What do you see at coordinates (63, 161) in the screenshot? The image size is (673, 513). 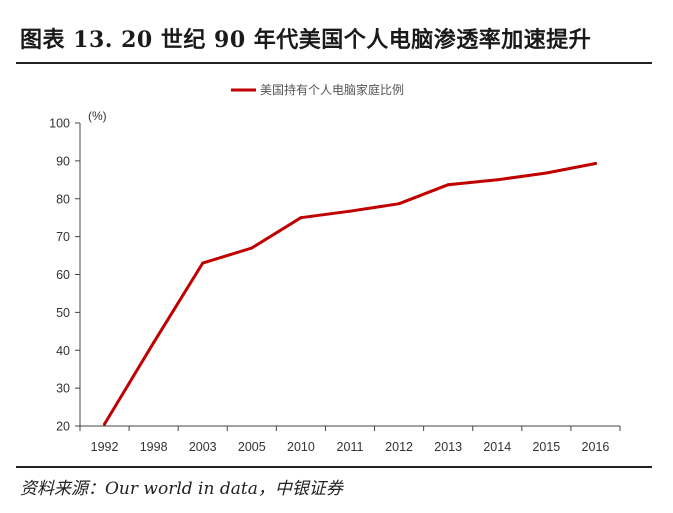 I see `y-tick-label: 90` at bounding box center [63, 161].